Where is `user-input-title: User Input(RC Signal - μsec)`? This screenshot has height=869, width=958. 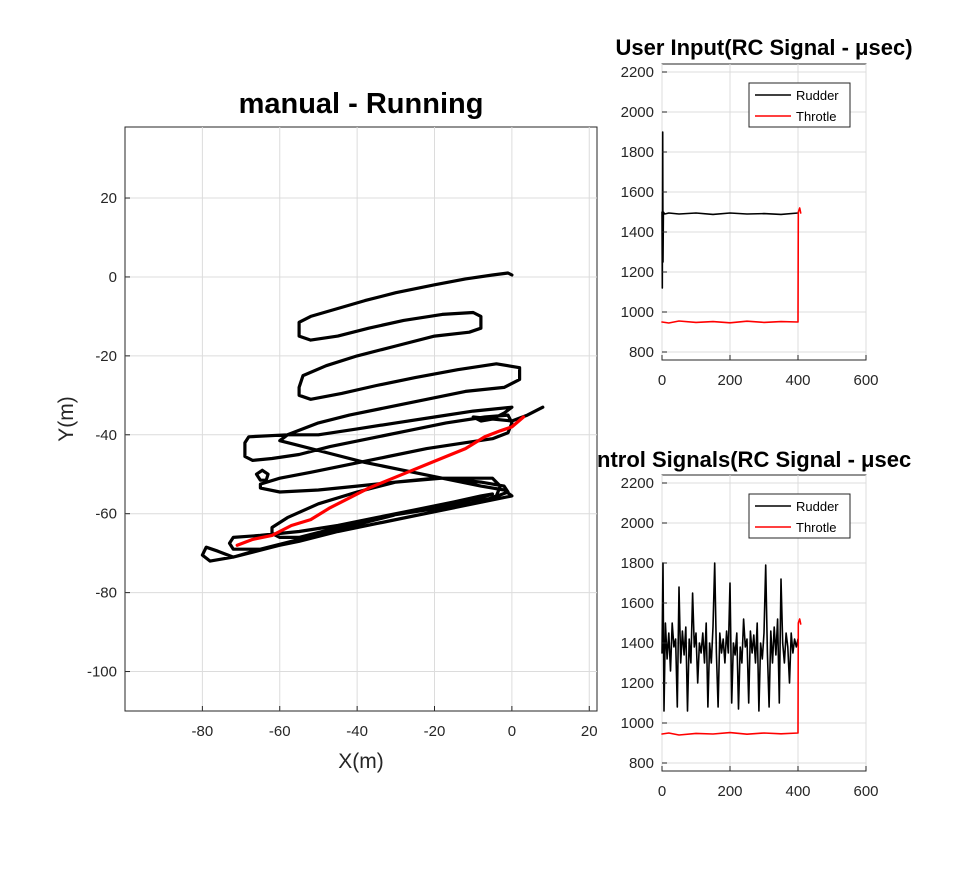
user-input-title: User Input(RC Signal - μsec) is located at coordinates (763, 47).